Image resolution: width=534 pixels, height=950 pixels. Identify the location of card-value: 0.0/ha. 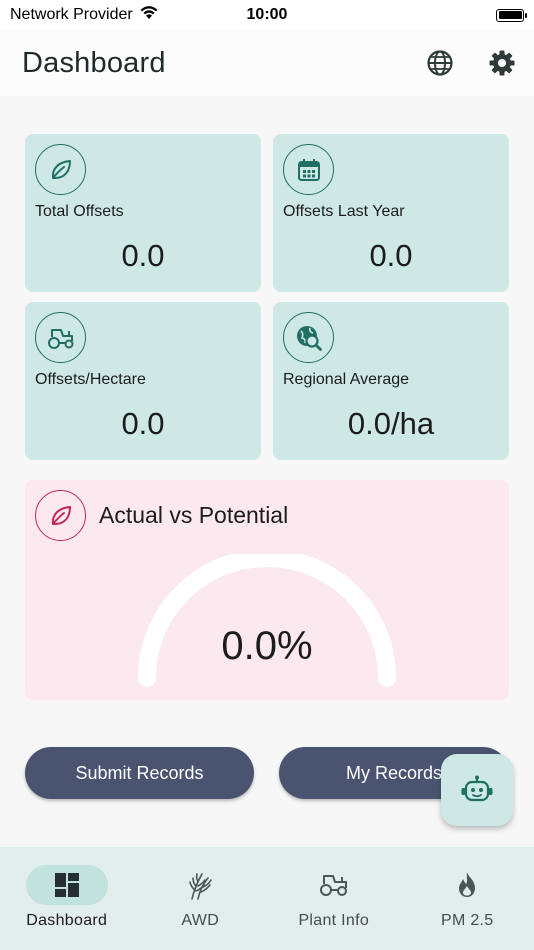
(391, 423).